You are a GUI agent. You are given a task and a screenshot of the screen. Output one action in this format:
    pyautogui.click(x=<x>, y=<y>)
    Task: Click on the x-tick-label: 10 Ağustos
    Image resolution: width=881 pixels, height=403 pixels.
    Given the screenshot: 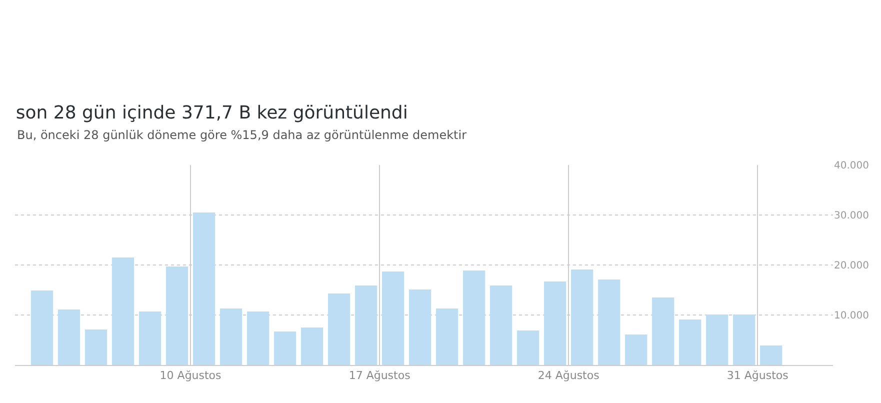 What is the action you would take?
    pyautogui.click(x=191, y=375)
    